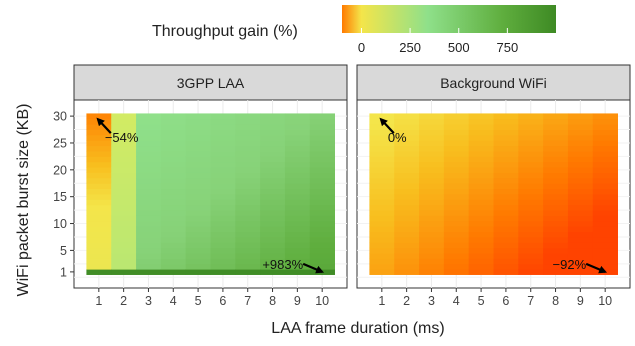 This screenshot has height=346, width=635. What do you see at coordinates (60, 143) in the screenshot?
I see `y-tick-label: 25` at bounding box center [60, 143].